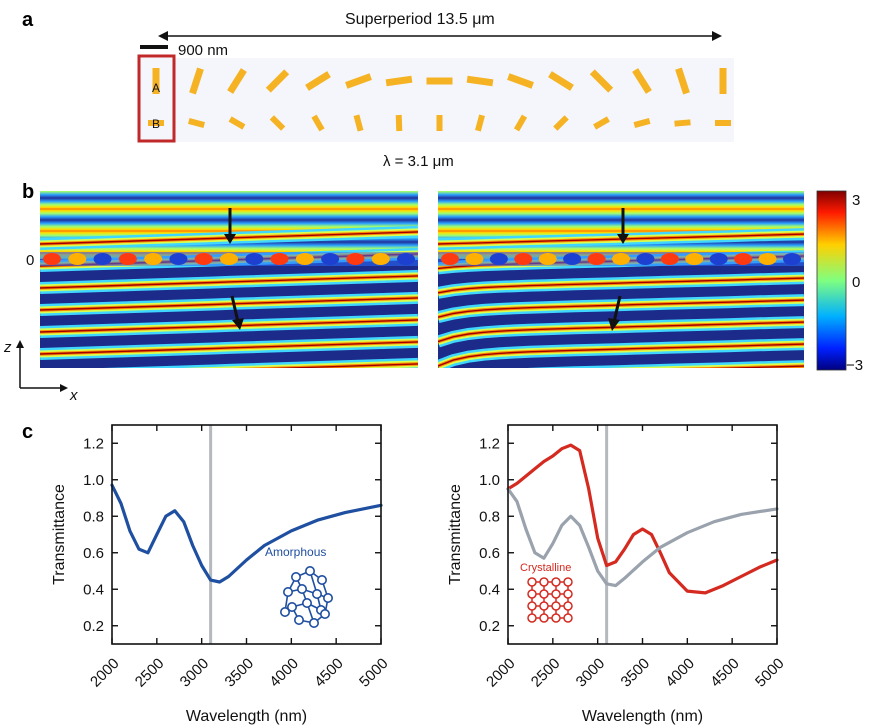 This screenshot has width=874, height=725. What do you see at coordinates (30, 260) in the screenshot?
I see `zero-level-label: 0` at bounding box center [30, 260].